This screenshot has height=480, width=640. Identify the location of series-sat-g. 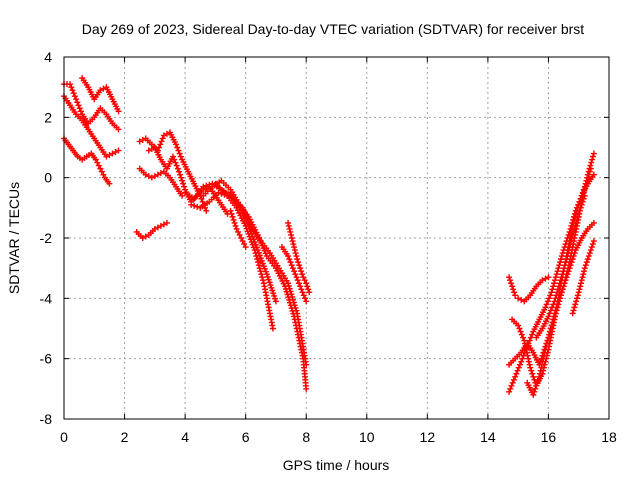
(173, 171).